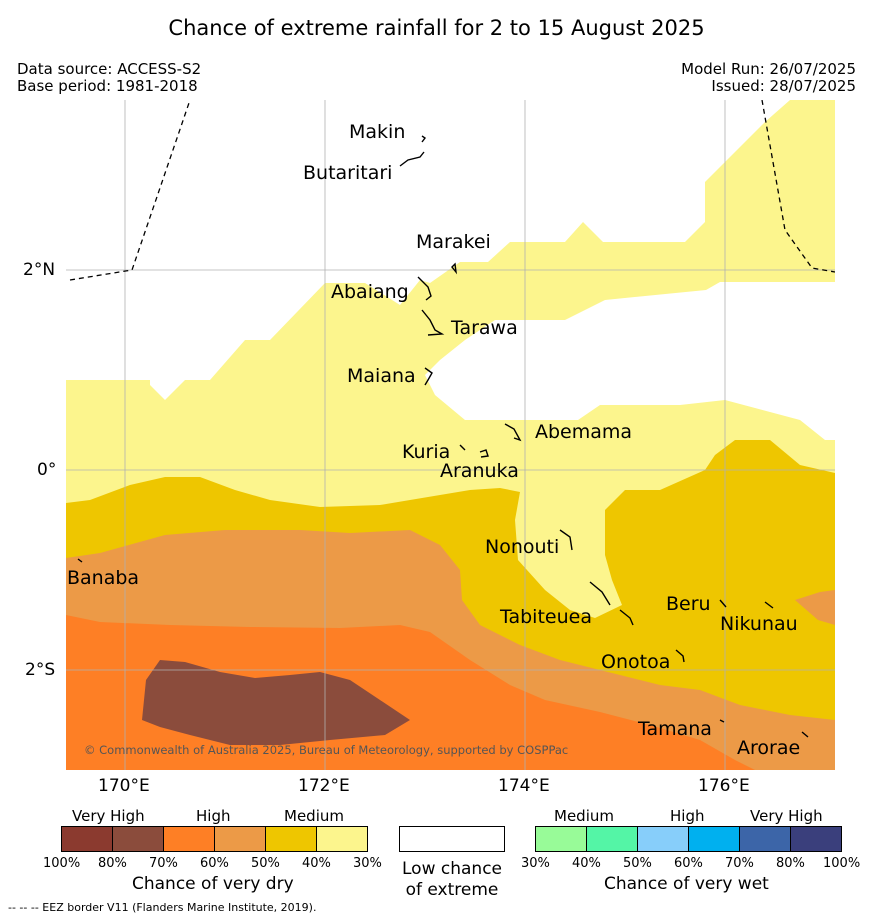 Image resolution: width=873 pixels, height=919 pixels. What do you see at coordinates (377, 132) in the screenshot?
I see `island-label-makin: Makin` at bounding box center [377, 132].